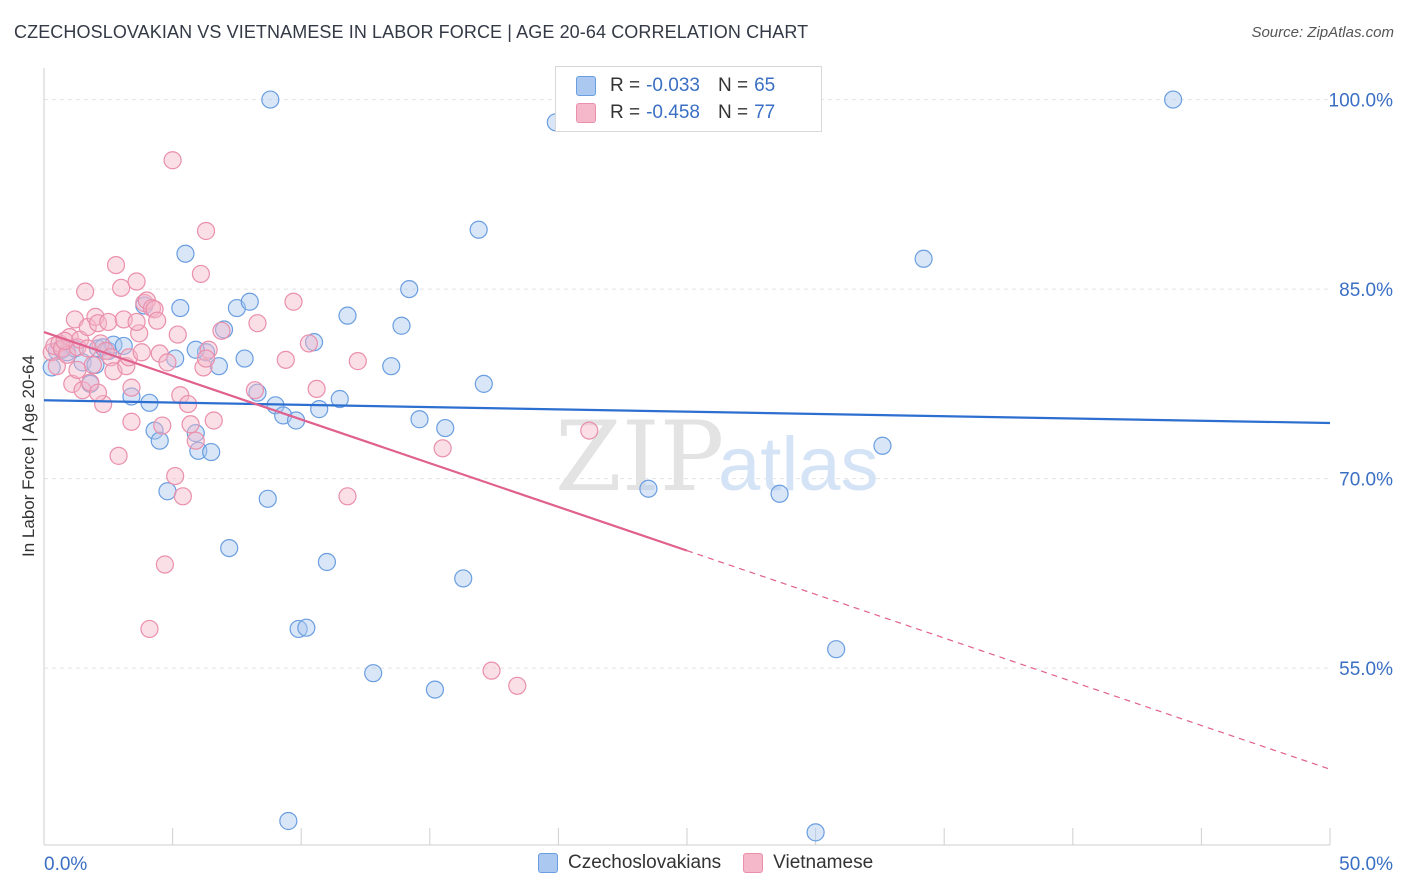 Image resolution: width=1406 pixels, height=892 pixels. I want to click on y-axis-title: In Labor Force | Age 20-64, so click(28, 456).